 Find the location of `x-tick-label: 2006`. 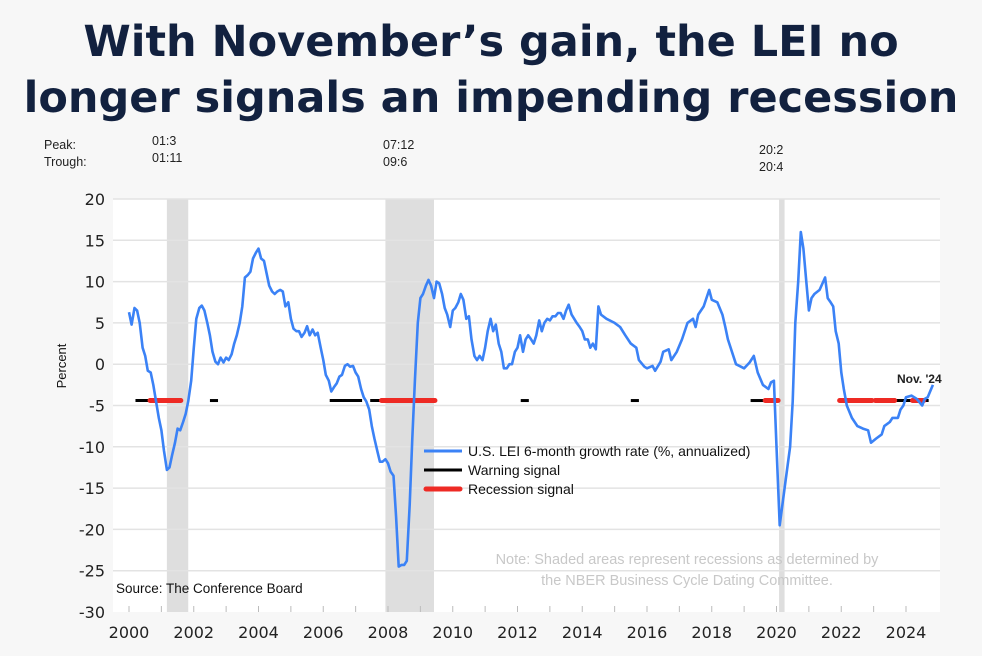

x-tick-label: 2006 is located at coordinates (323, 632).